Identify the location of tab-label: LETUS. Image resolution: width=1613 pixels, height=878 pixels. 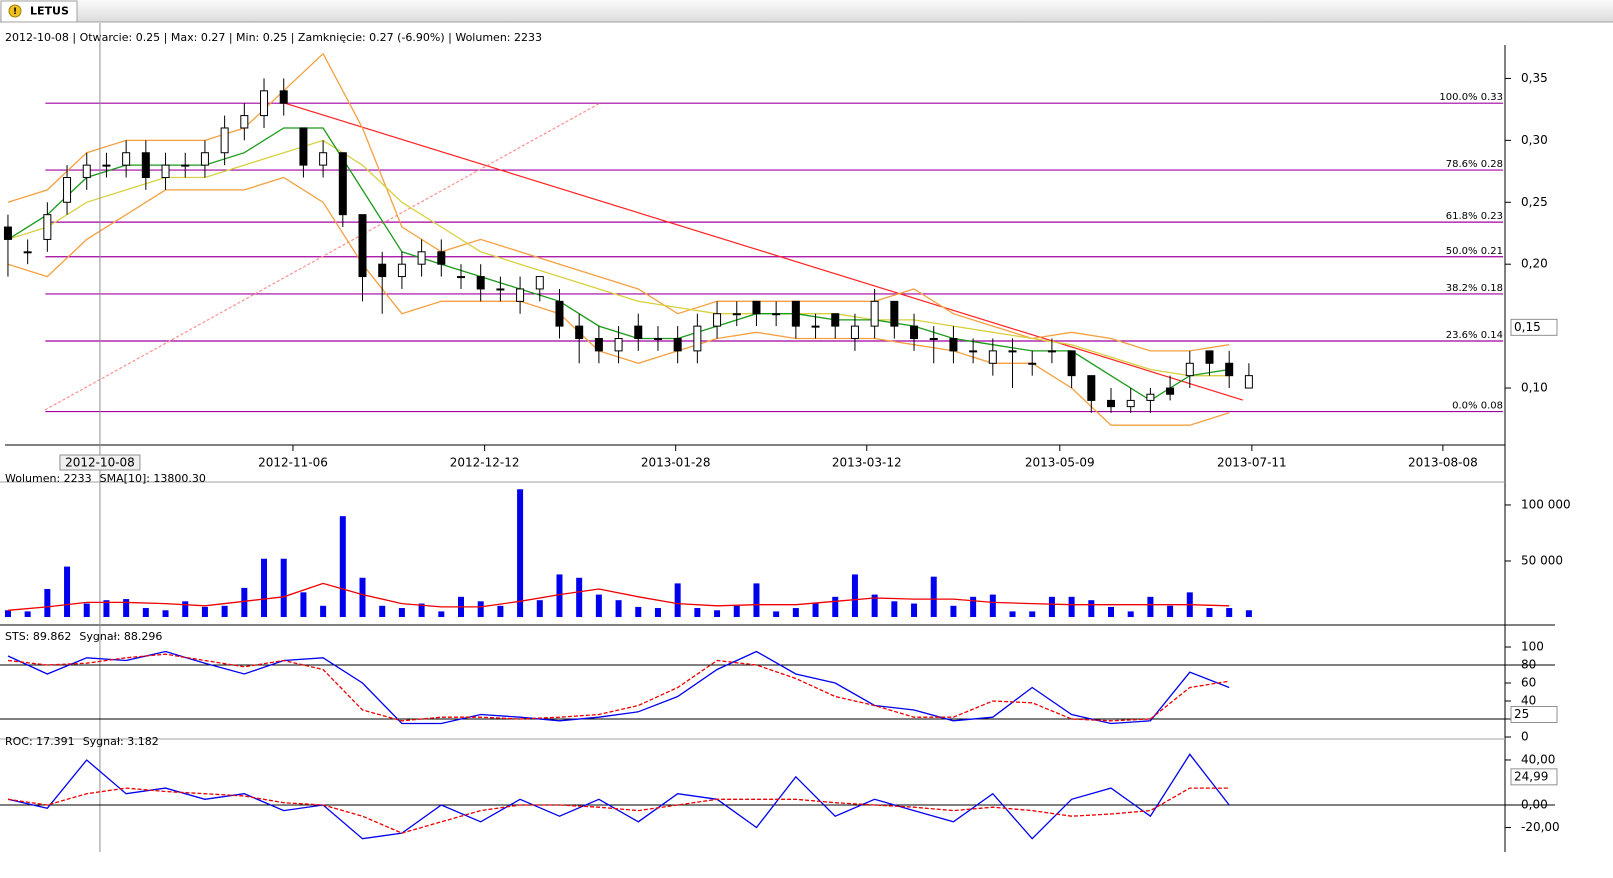
(49, 11).